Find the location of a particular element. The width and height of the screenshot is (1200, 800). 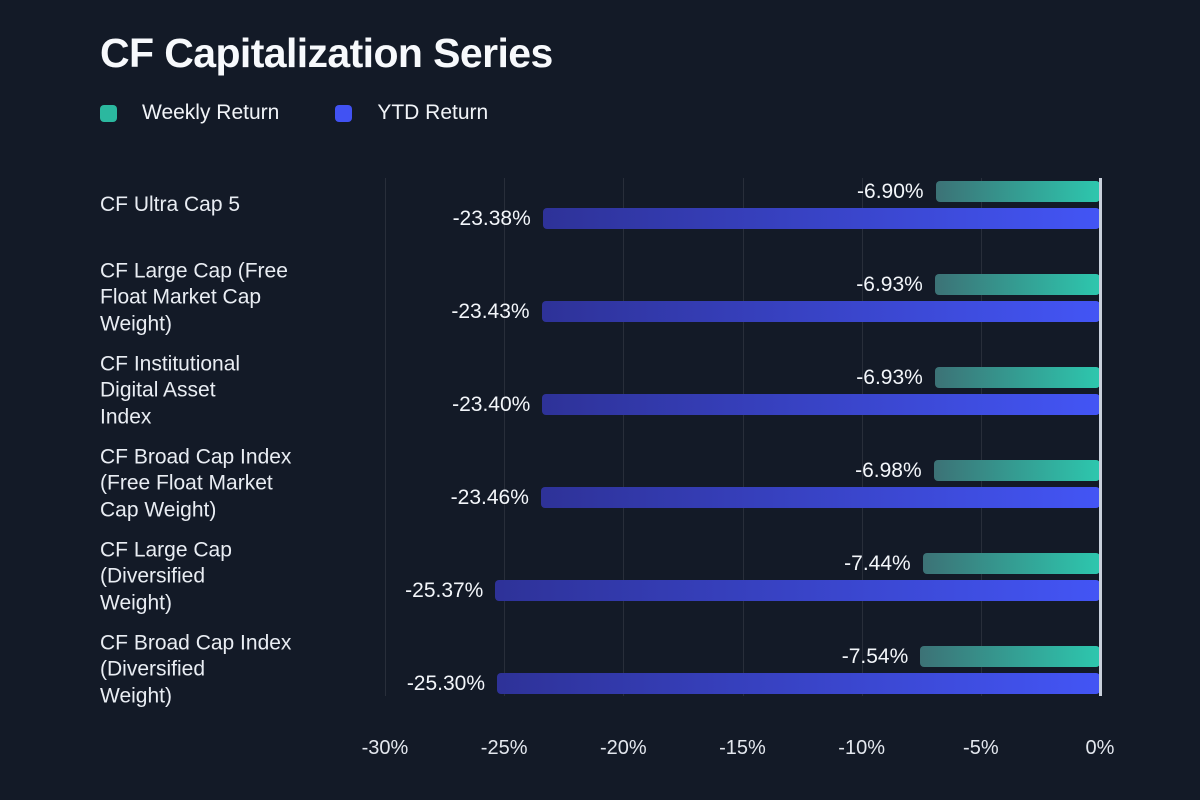

category-label: CF Institutional Digital Asset Index is located at coordinates (170, 390).